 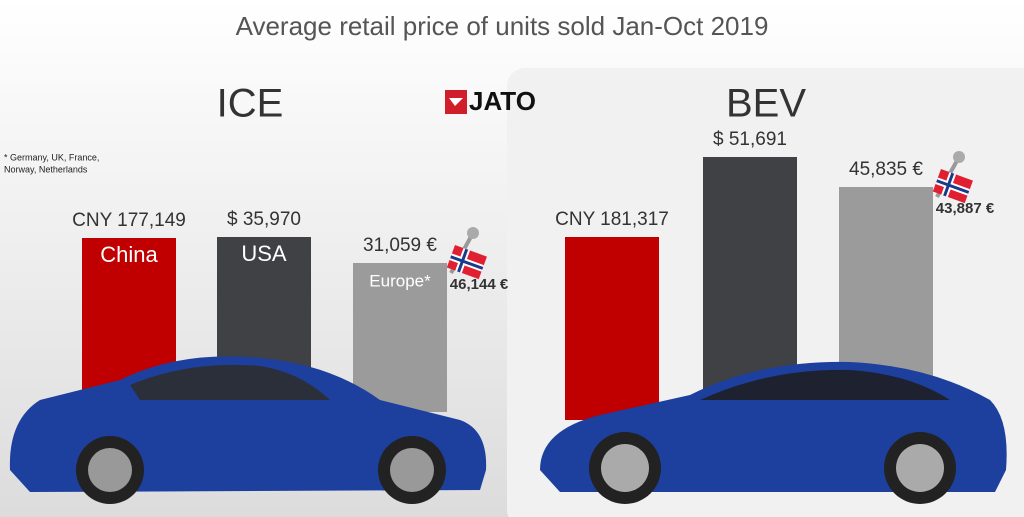 I want to click on price-label: $ 51,691, so click(x=750, y=139).